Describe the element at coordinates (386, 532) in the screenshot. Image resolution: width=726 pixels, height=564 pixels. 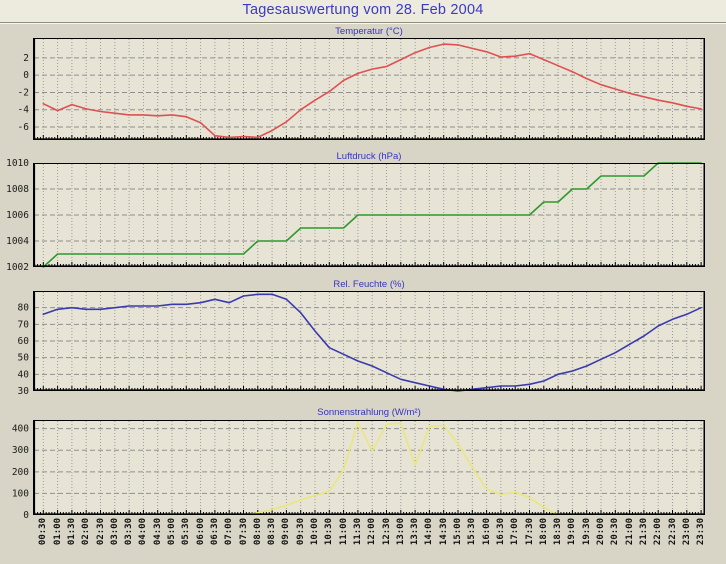
I see `x-tick-label: 12:30` at that location.